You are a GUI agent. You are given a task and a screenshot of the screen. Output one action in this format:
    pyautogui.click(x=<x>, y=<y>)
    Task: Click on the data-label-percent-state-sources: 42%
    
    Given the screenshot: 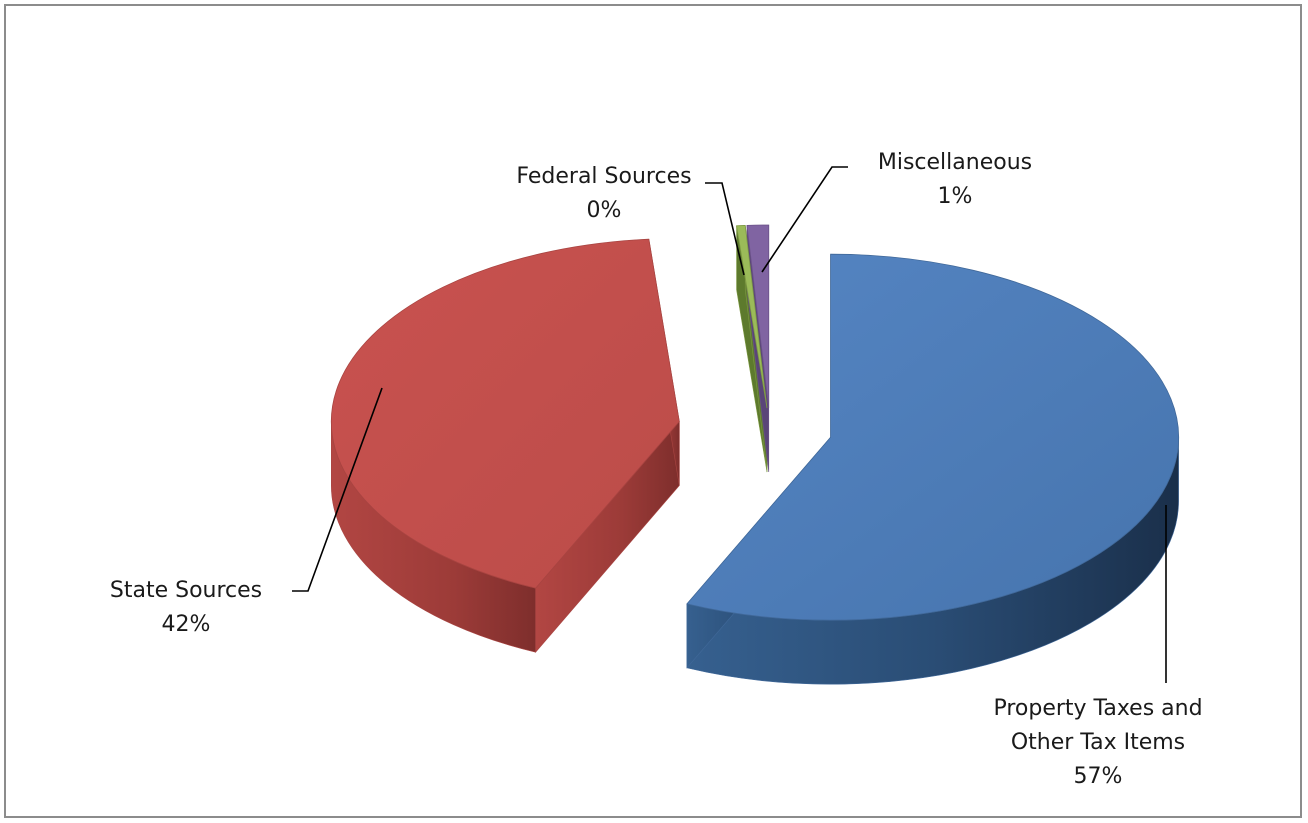 What is the action you would take?
    pyautogui.click(x=186, y=624)
    